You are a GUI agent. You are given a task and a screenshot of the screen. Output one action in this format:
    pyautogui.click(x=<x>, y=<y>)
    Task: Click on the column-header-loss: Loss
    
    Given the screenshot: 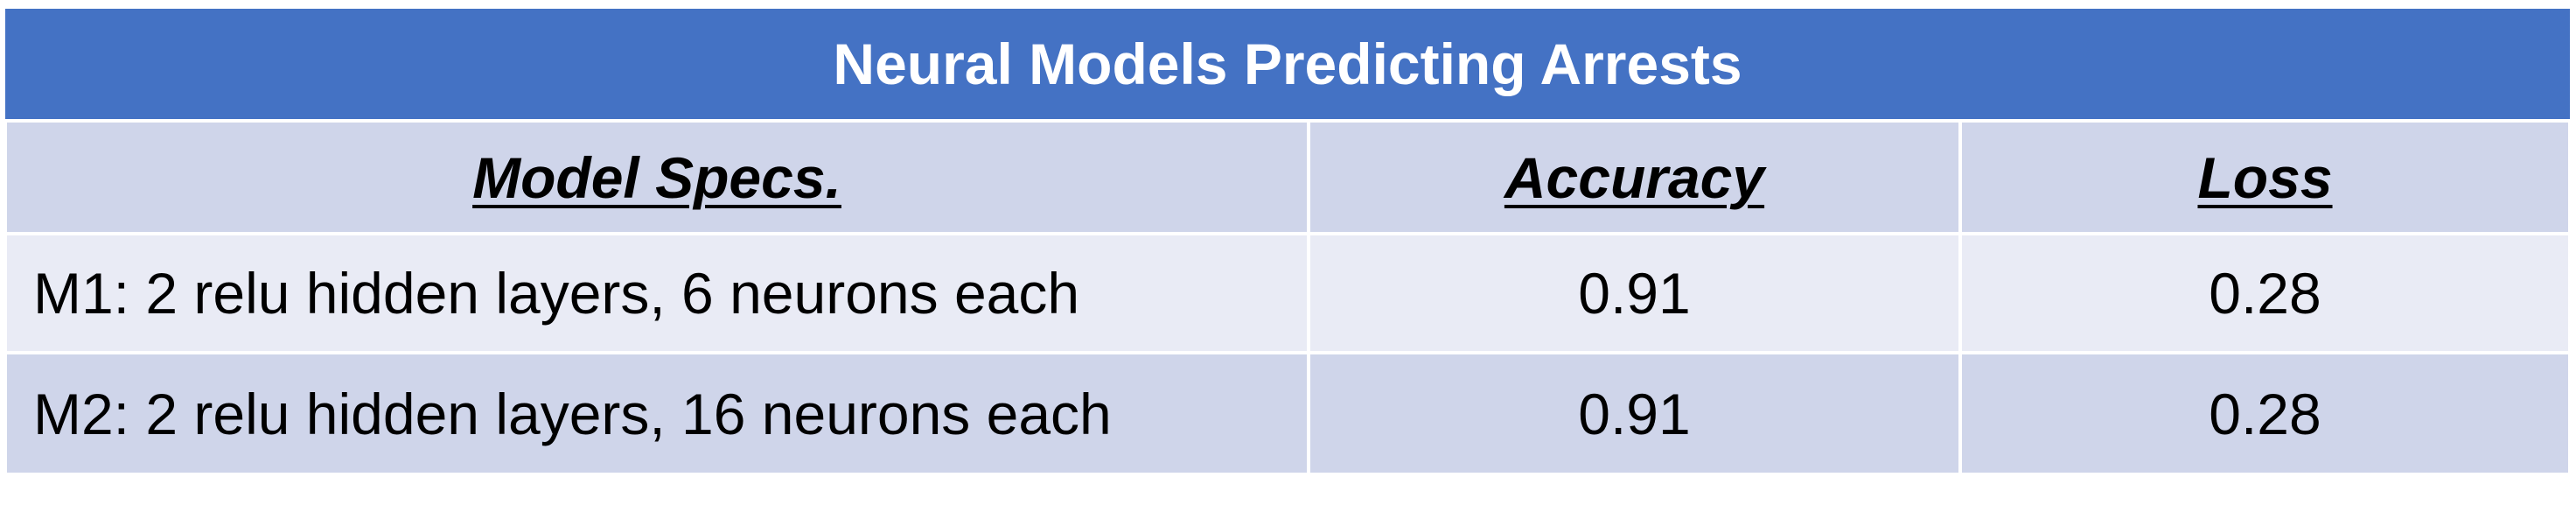 What is the action you would take?
    pyautogui.click(x=2265, y=177)
    